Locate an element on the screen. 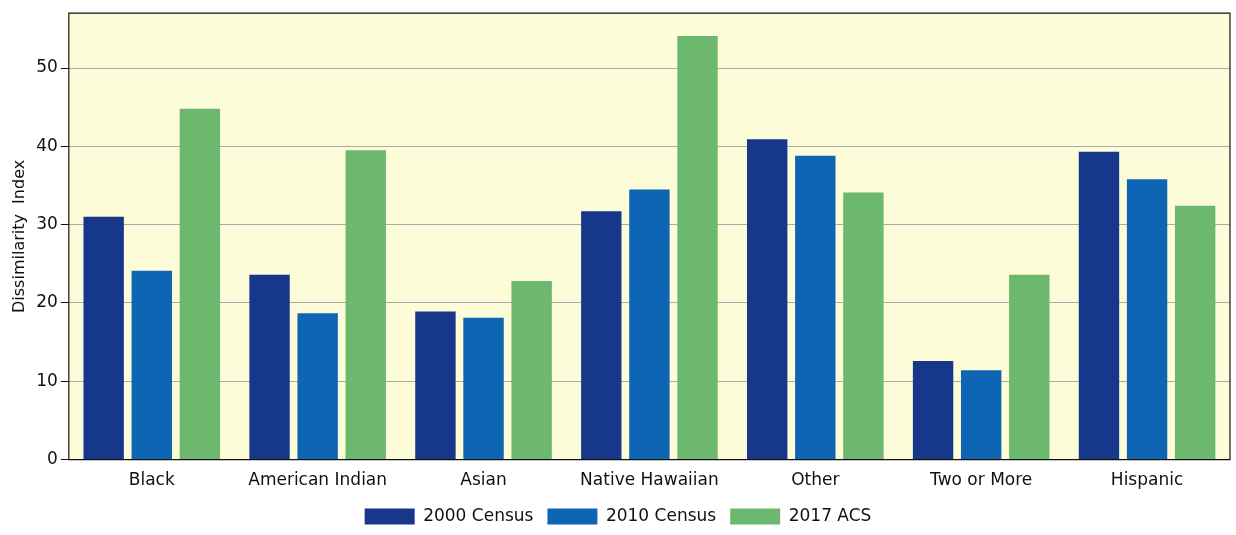  x-tick-label: Asian is located at coordinates (483, 479).